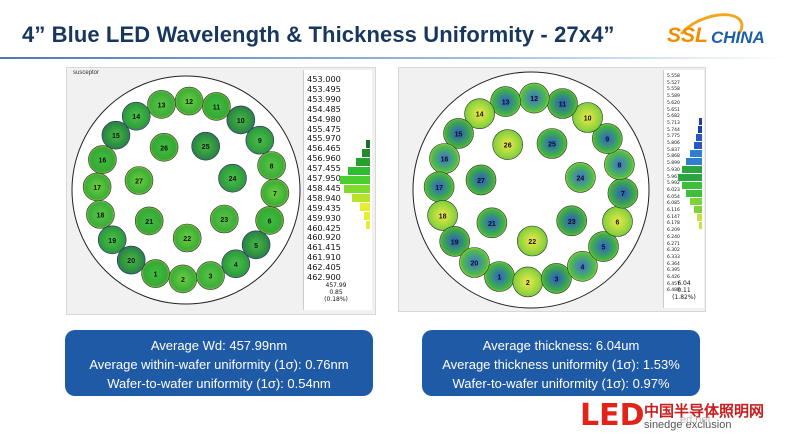 This screenshot has width=788, height=440. What do you see at coordinates (673, 76) in the screenshot?
I see `scale-tick: 5.558` at bounding box center [673, 76].